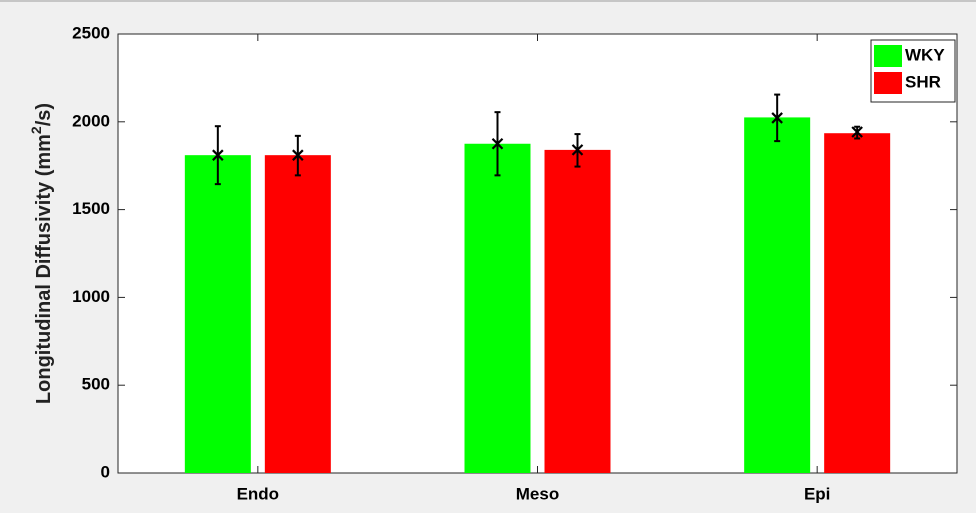  What do you see at coordinates (91, 120) in the screenshot?
I see `y-tick-label: 2000` at bounding box center [91, 120].